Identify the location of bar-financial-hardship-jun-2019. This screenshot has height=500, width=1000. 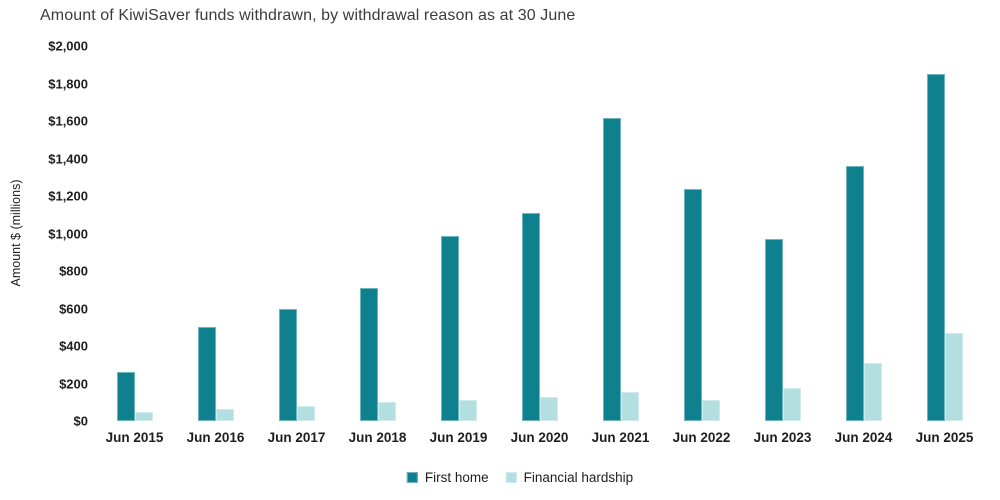
(467, 410).